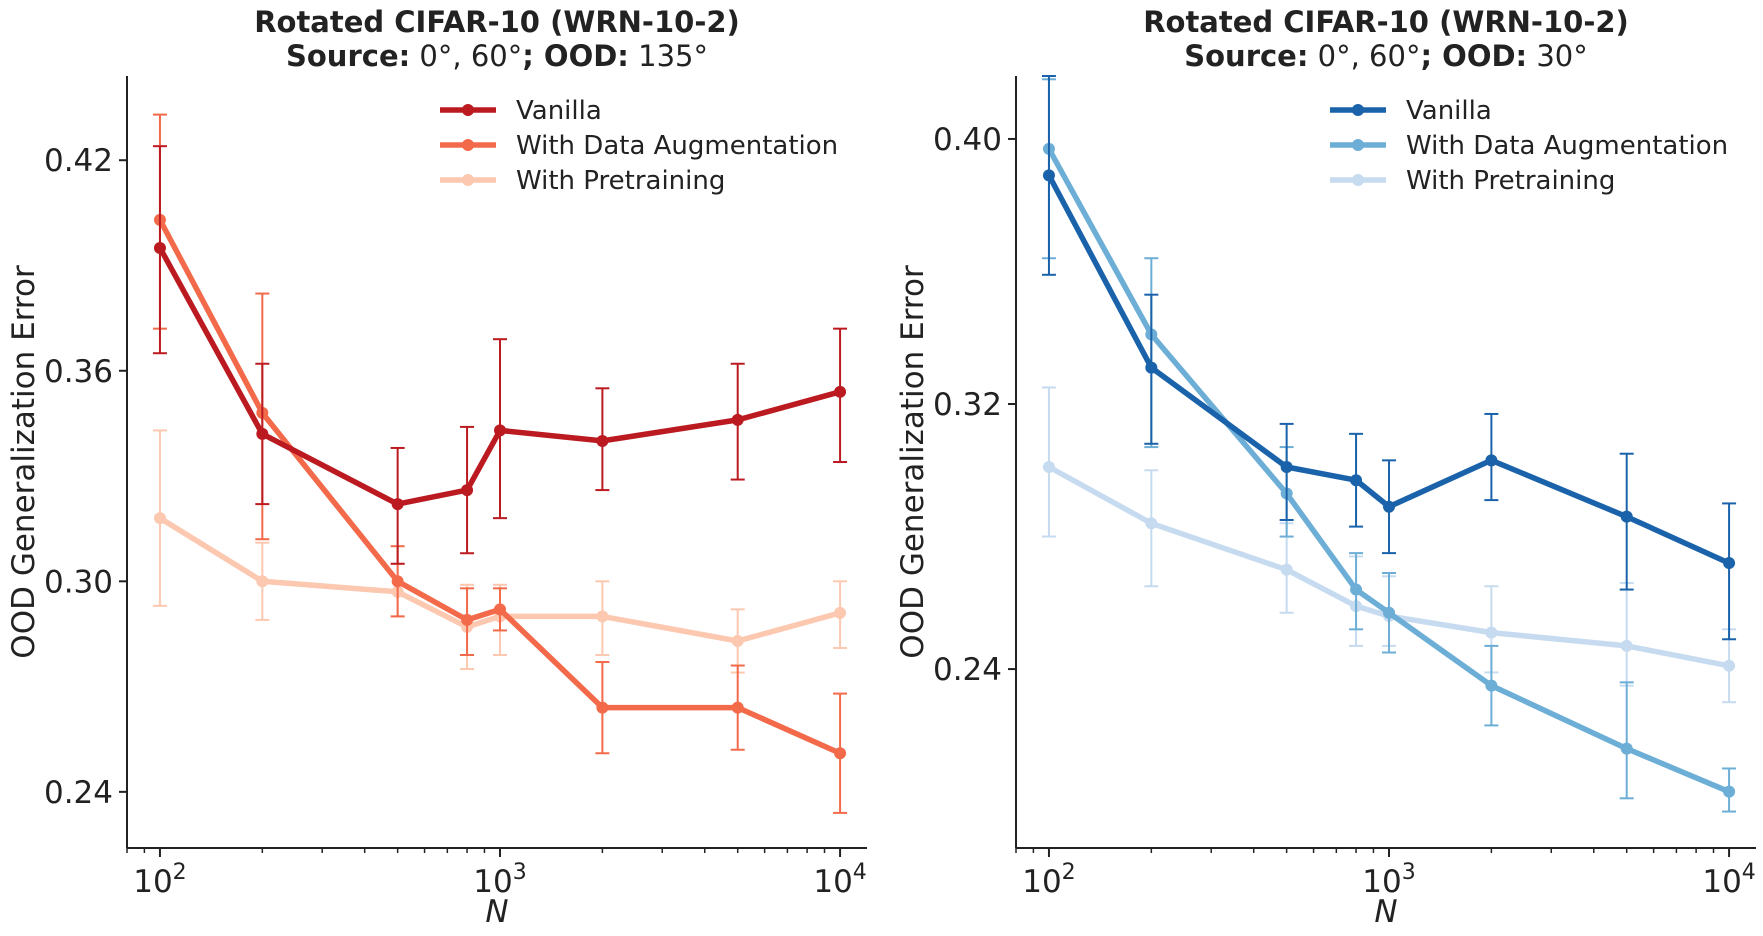  Describe the element at coordinates (967, 405) in the screenshot. I see `y-tick-label: 0.32` at that location.